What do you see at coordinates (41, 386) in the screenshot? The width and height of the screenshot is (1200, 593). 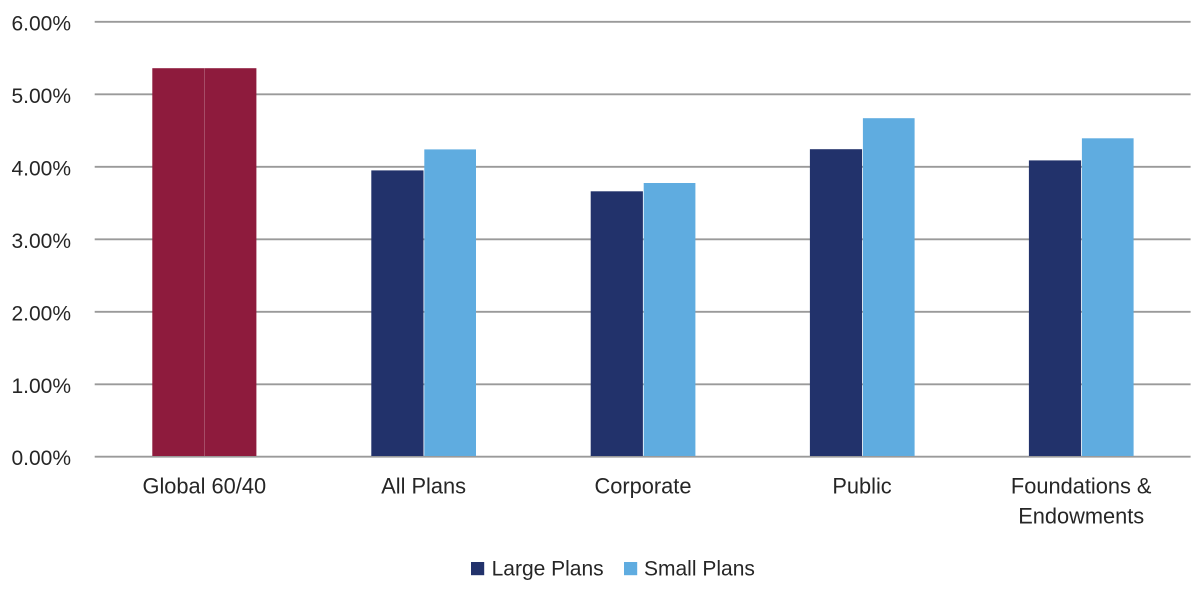 I see `svg-text: 1.00%` at bounding box center [41, 386].